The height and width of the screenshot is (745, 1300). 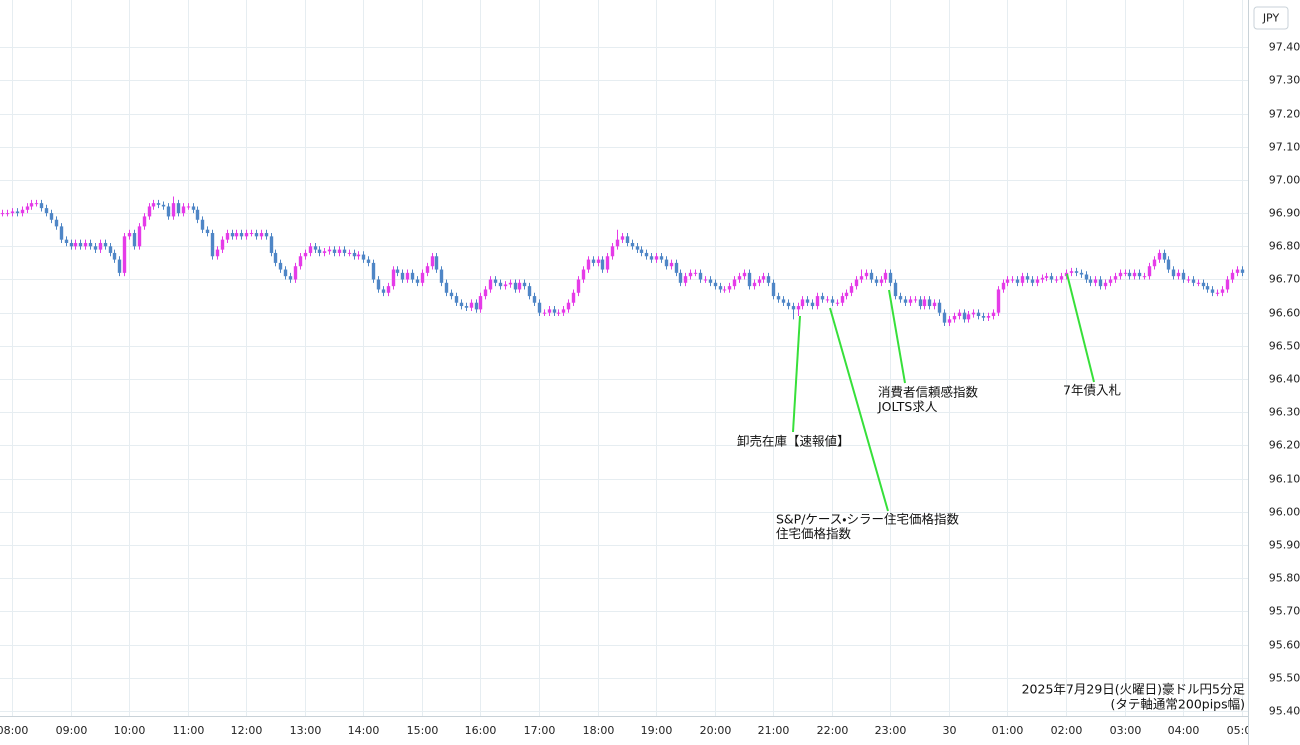 I want to click on x-tick-label: 12:00, so click(x=247, y=730).